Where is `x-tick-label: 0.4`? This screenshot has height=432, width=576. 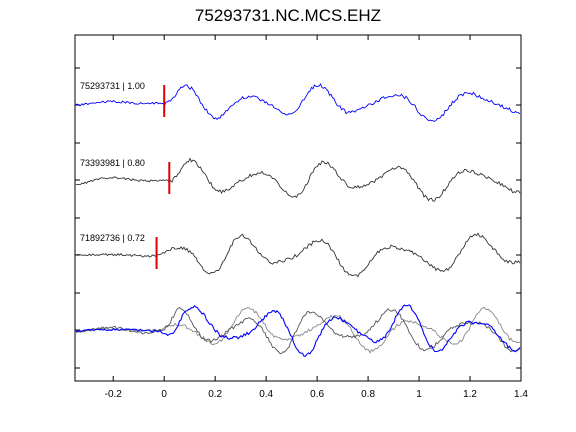
x-tick-label: 0.4 is located at coordinates (266, 394).